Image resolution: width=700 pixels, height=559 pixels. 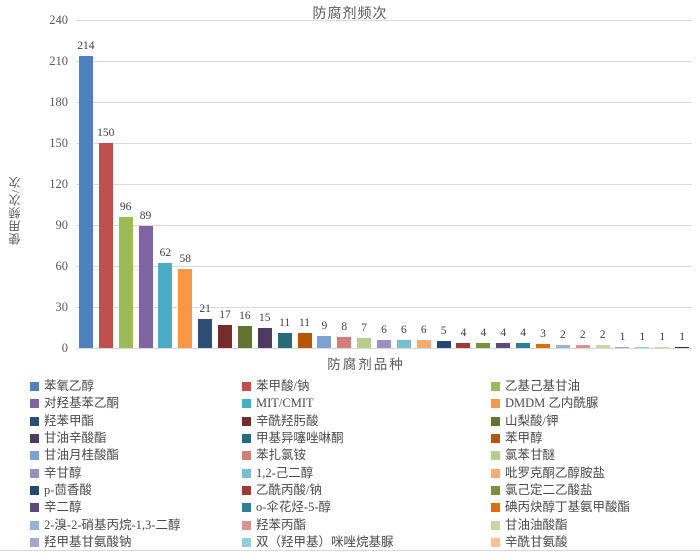 What do you see at coordinates (264, 337) in the screenshot?
I see `bar-甘油辛酸酯` at bounding box center [264, 337].